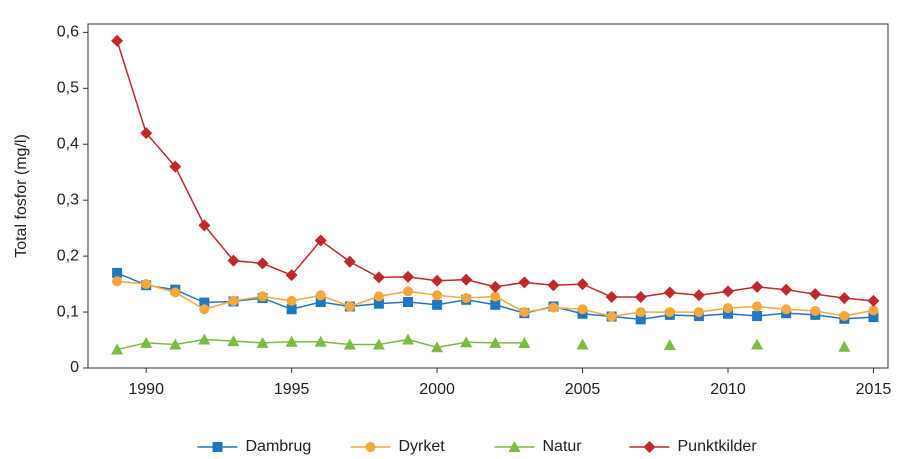 The width and height of the screenshot is (898, 459). Describe the element at coordinates (480, 344) in the screenshot. I see `series-line` at that location.